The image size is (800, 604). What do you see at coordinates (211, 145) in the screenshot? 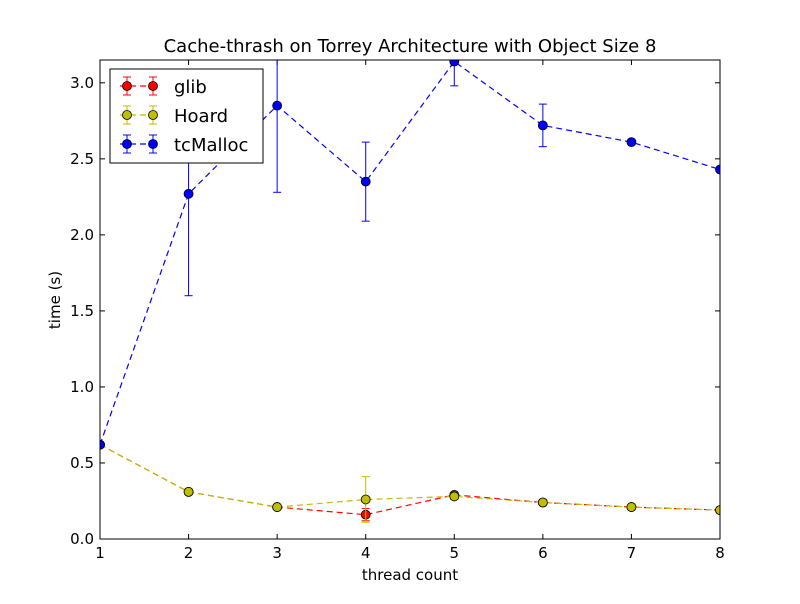
I see `legend-label-tcmalloc: tcMalloc` at bounding box center [211, 145].